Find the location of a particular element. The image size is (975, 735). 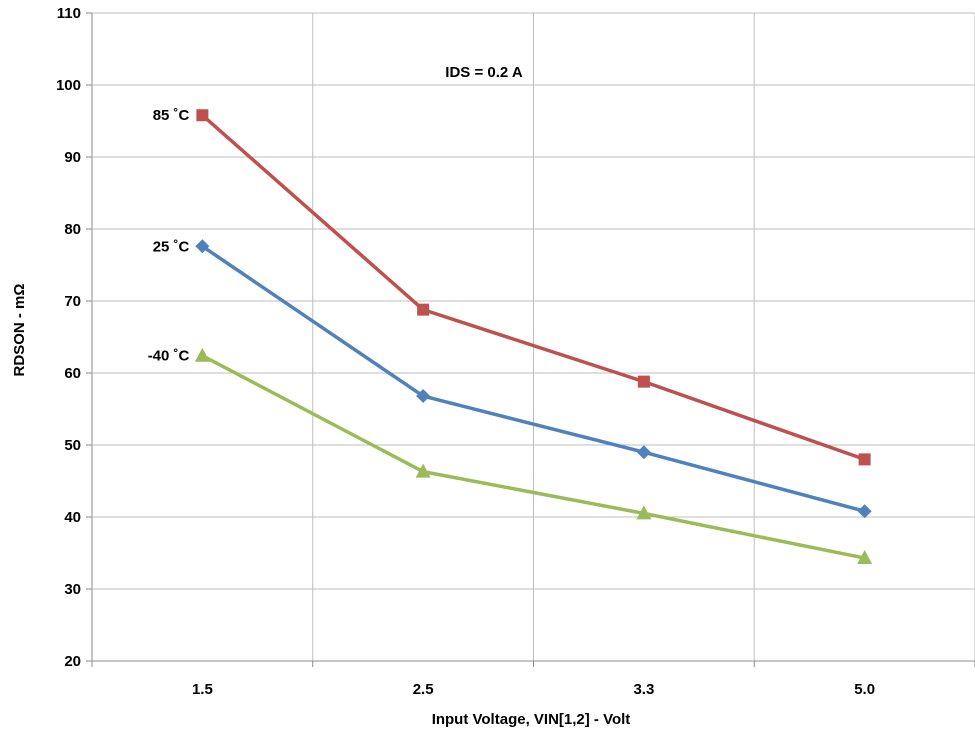

x-axis-title: Input Voltage, VIN[1,2] - Volt is located at coordinates (531, 719).